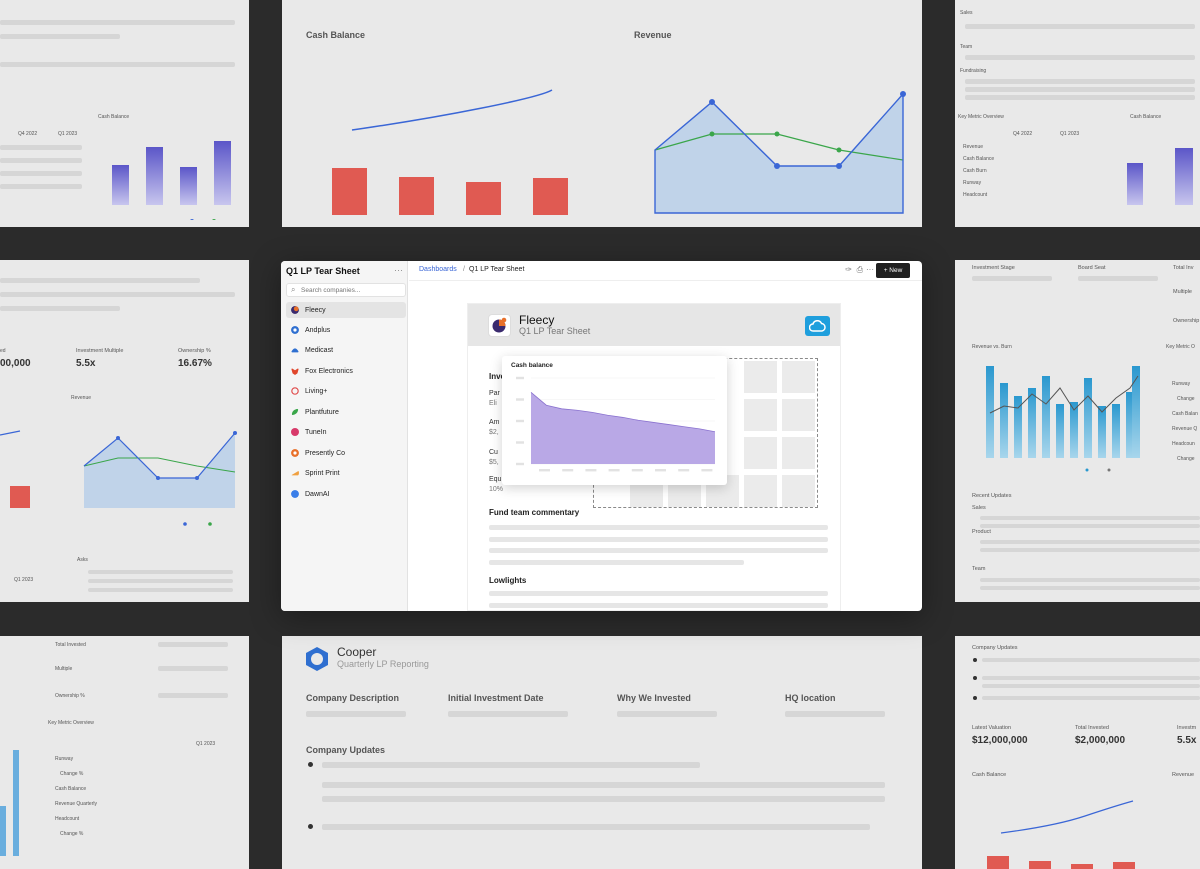 Image resolution: width=1200 pixels, height=869 pixels. What do you see at coordinates (346, 371) in the screenshot?
I see `sidebar-item-fox-electronics: Fox Electronics` at bounding box center [346, 371].